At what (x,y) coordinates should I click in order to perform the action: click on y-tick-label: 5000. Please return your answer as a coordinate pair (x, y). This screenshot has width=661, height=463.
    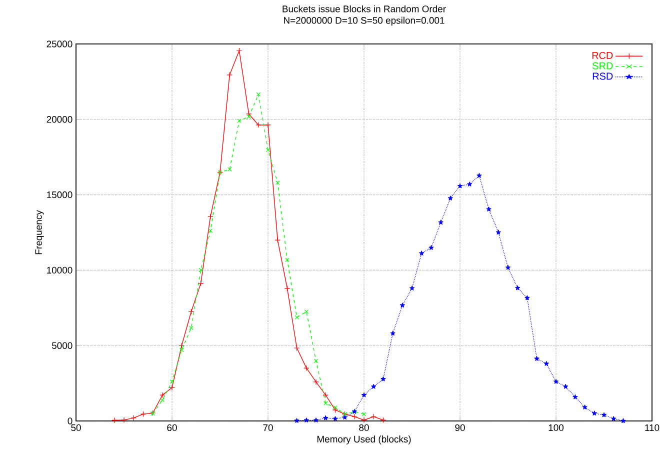
    Looking at the image, I should click on (62, 345).